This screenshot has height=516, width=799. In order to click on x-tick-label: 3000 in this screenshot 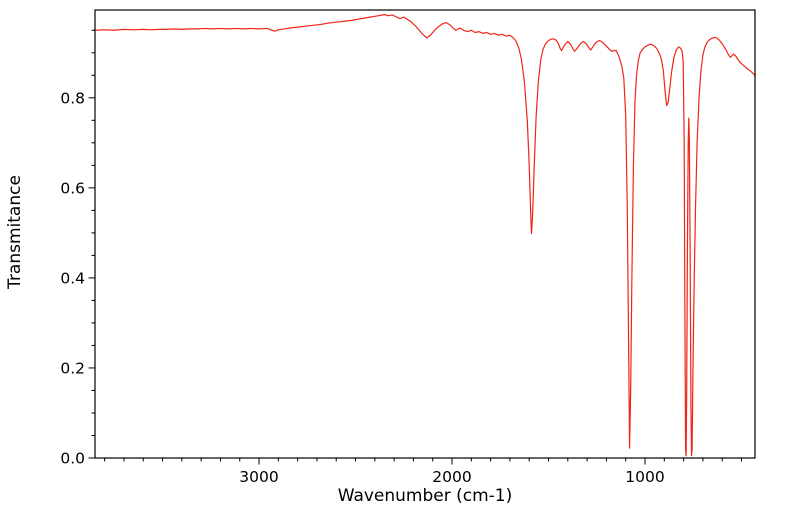, I will do `click(258, 477)`.